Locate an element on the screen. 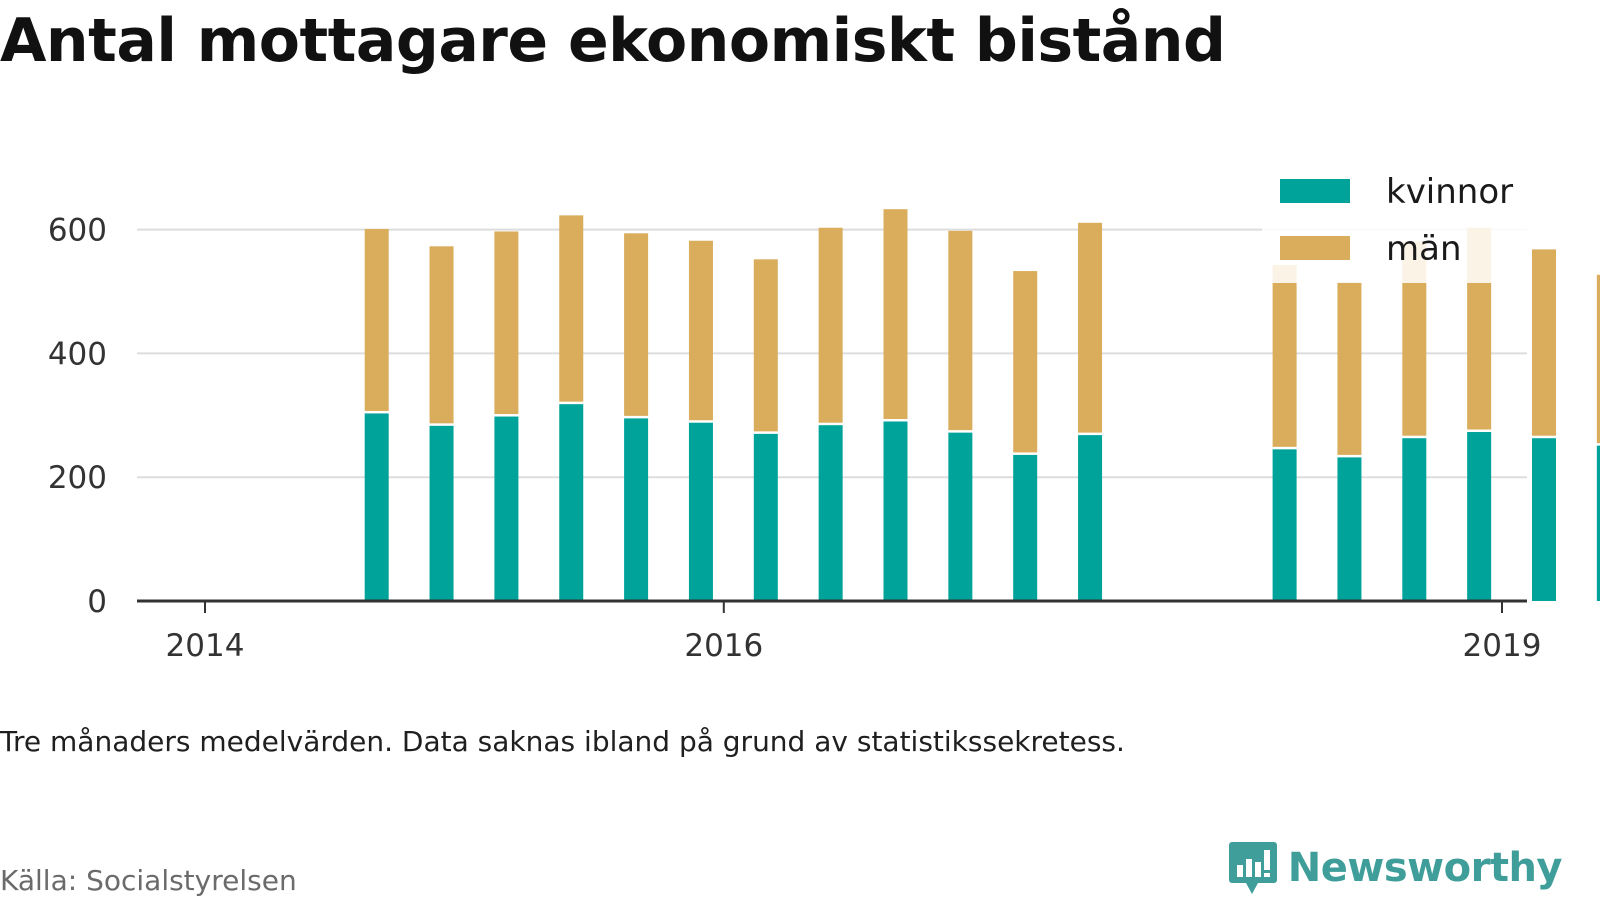 This screenshot has width=1600, height=900. source-credit: Källa: Socialstyrelsen is located at coordinates (148, 880).